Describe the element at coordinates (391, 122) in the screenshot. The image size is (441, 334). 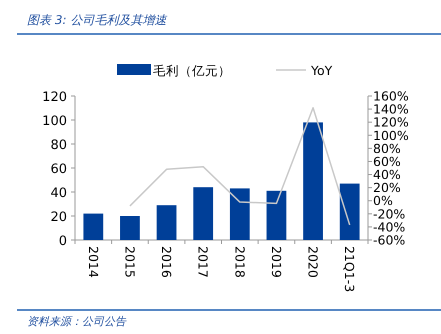
I see `y2-tick-label: 120%` at that location.